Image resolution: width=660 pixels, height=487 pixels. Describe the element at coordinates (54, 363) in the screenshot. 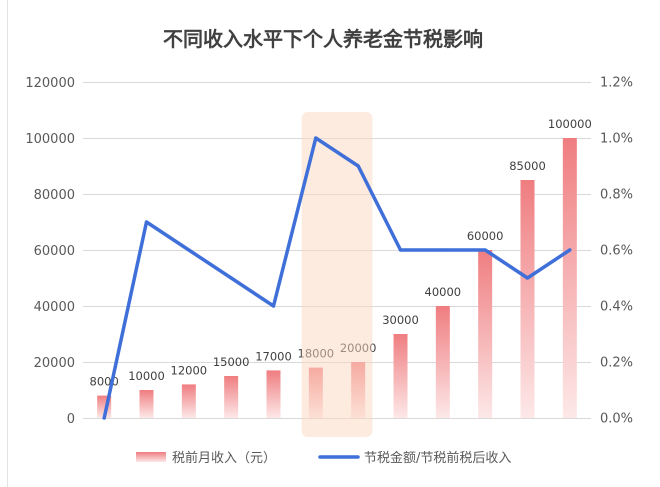

I see `left-axis-tick-label: 20000` at that location.